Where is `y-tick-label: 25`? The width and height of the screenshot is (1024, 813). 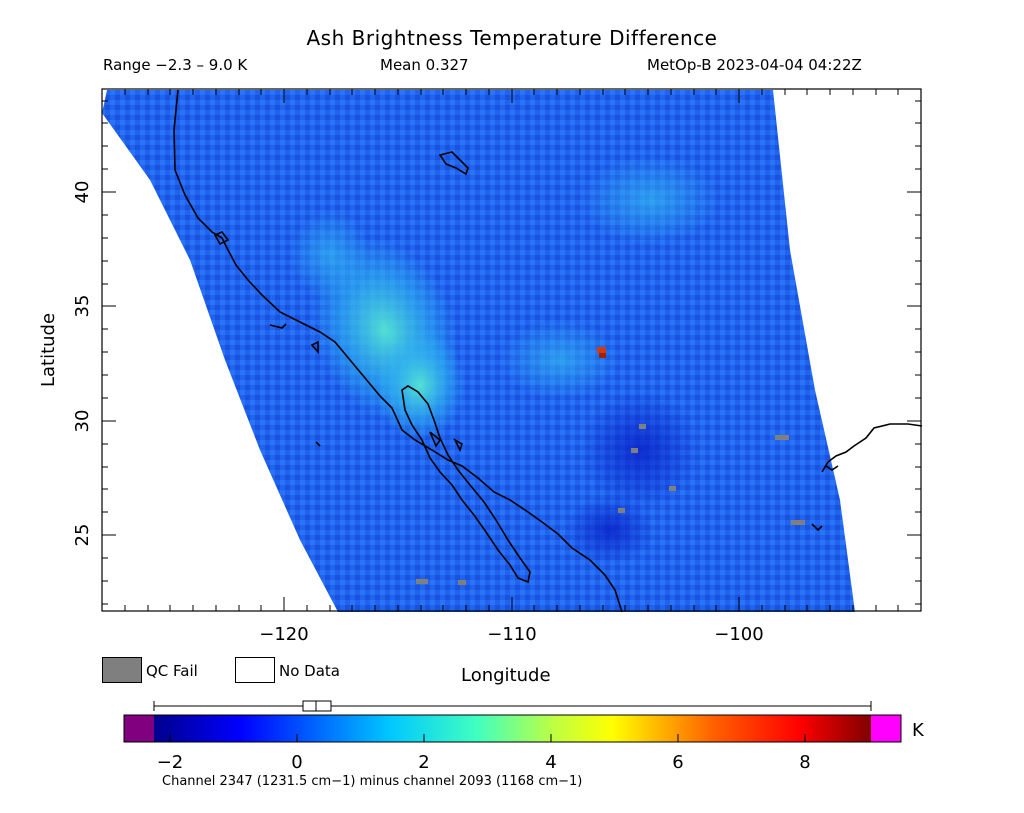
y-tick-label: 25 is located at coordinates (82, 535).